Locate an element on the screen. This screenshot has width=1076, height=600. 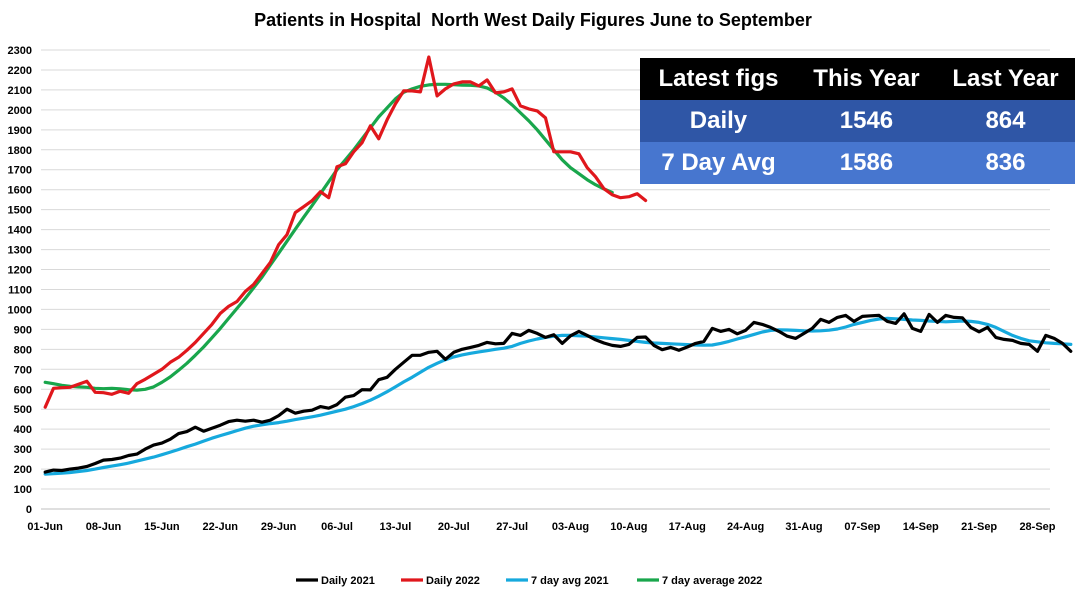
y-tick-label: 2000 is located at coordinates (20, 111).